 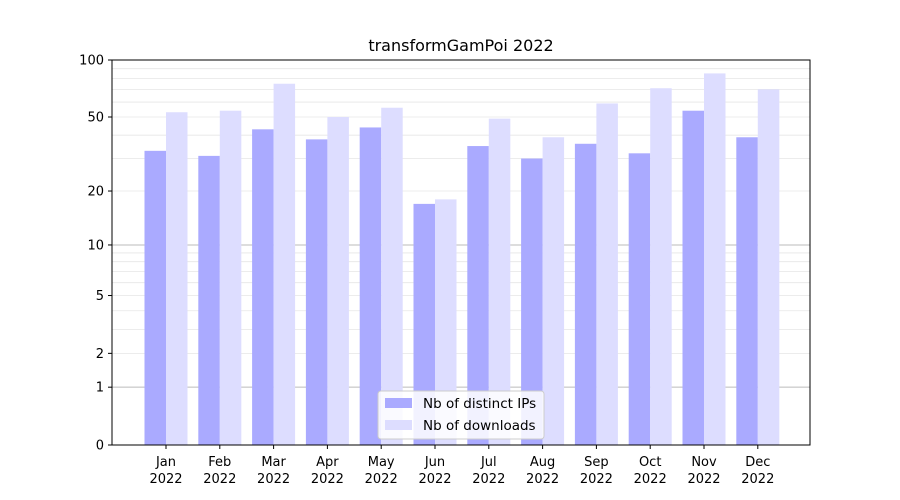 What do you see at coordinates (327, 462) in the screenshot?
I see `x-tick-label-month: Apr` at bounding box center [327, 462].